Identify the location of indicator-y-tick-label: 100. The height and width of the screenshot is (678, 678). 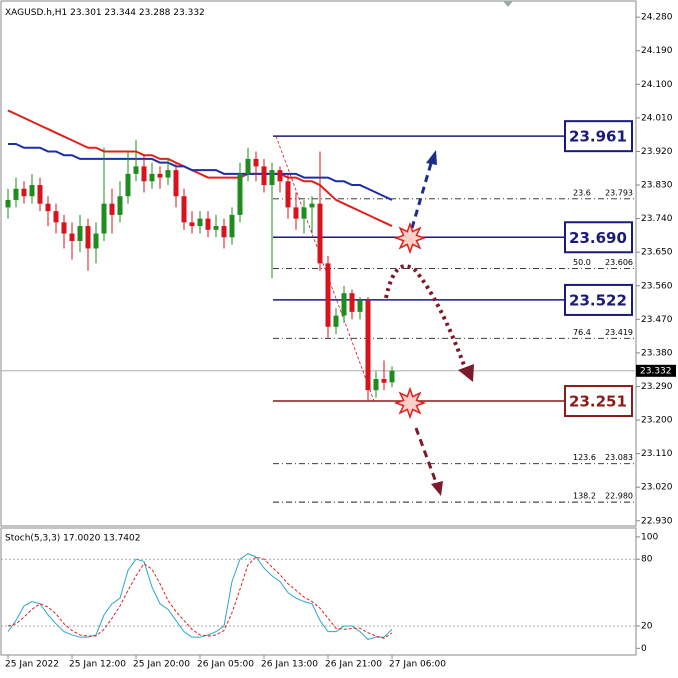
(649, 537).